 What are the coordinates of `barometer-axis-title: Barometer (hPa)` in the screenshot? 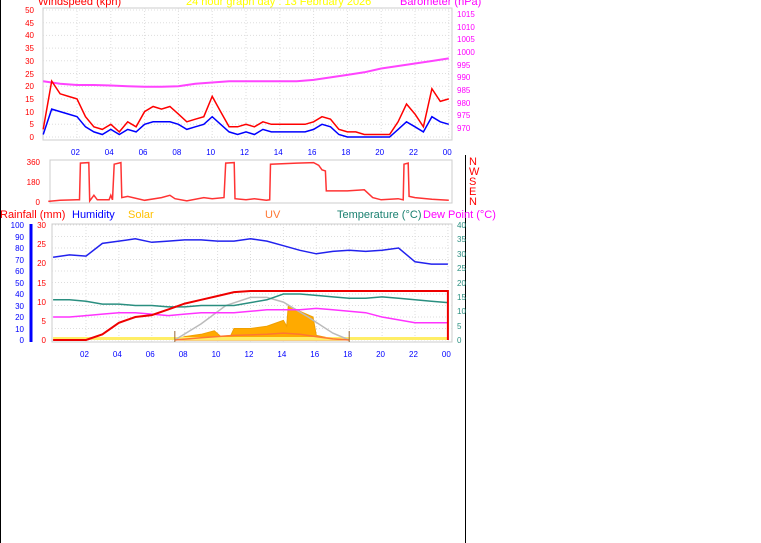 It's located at (441, 4).